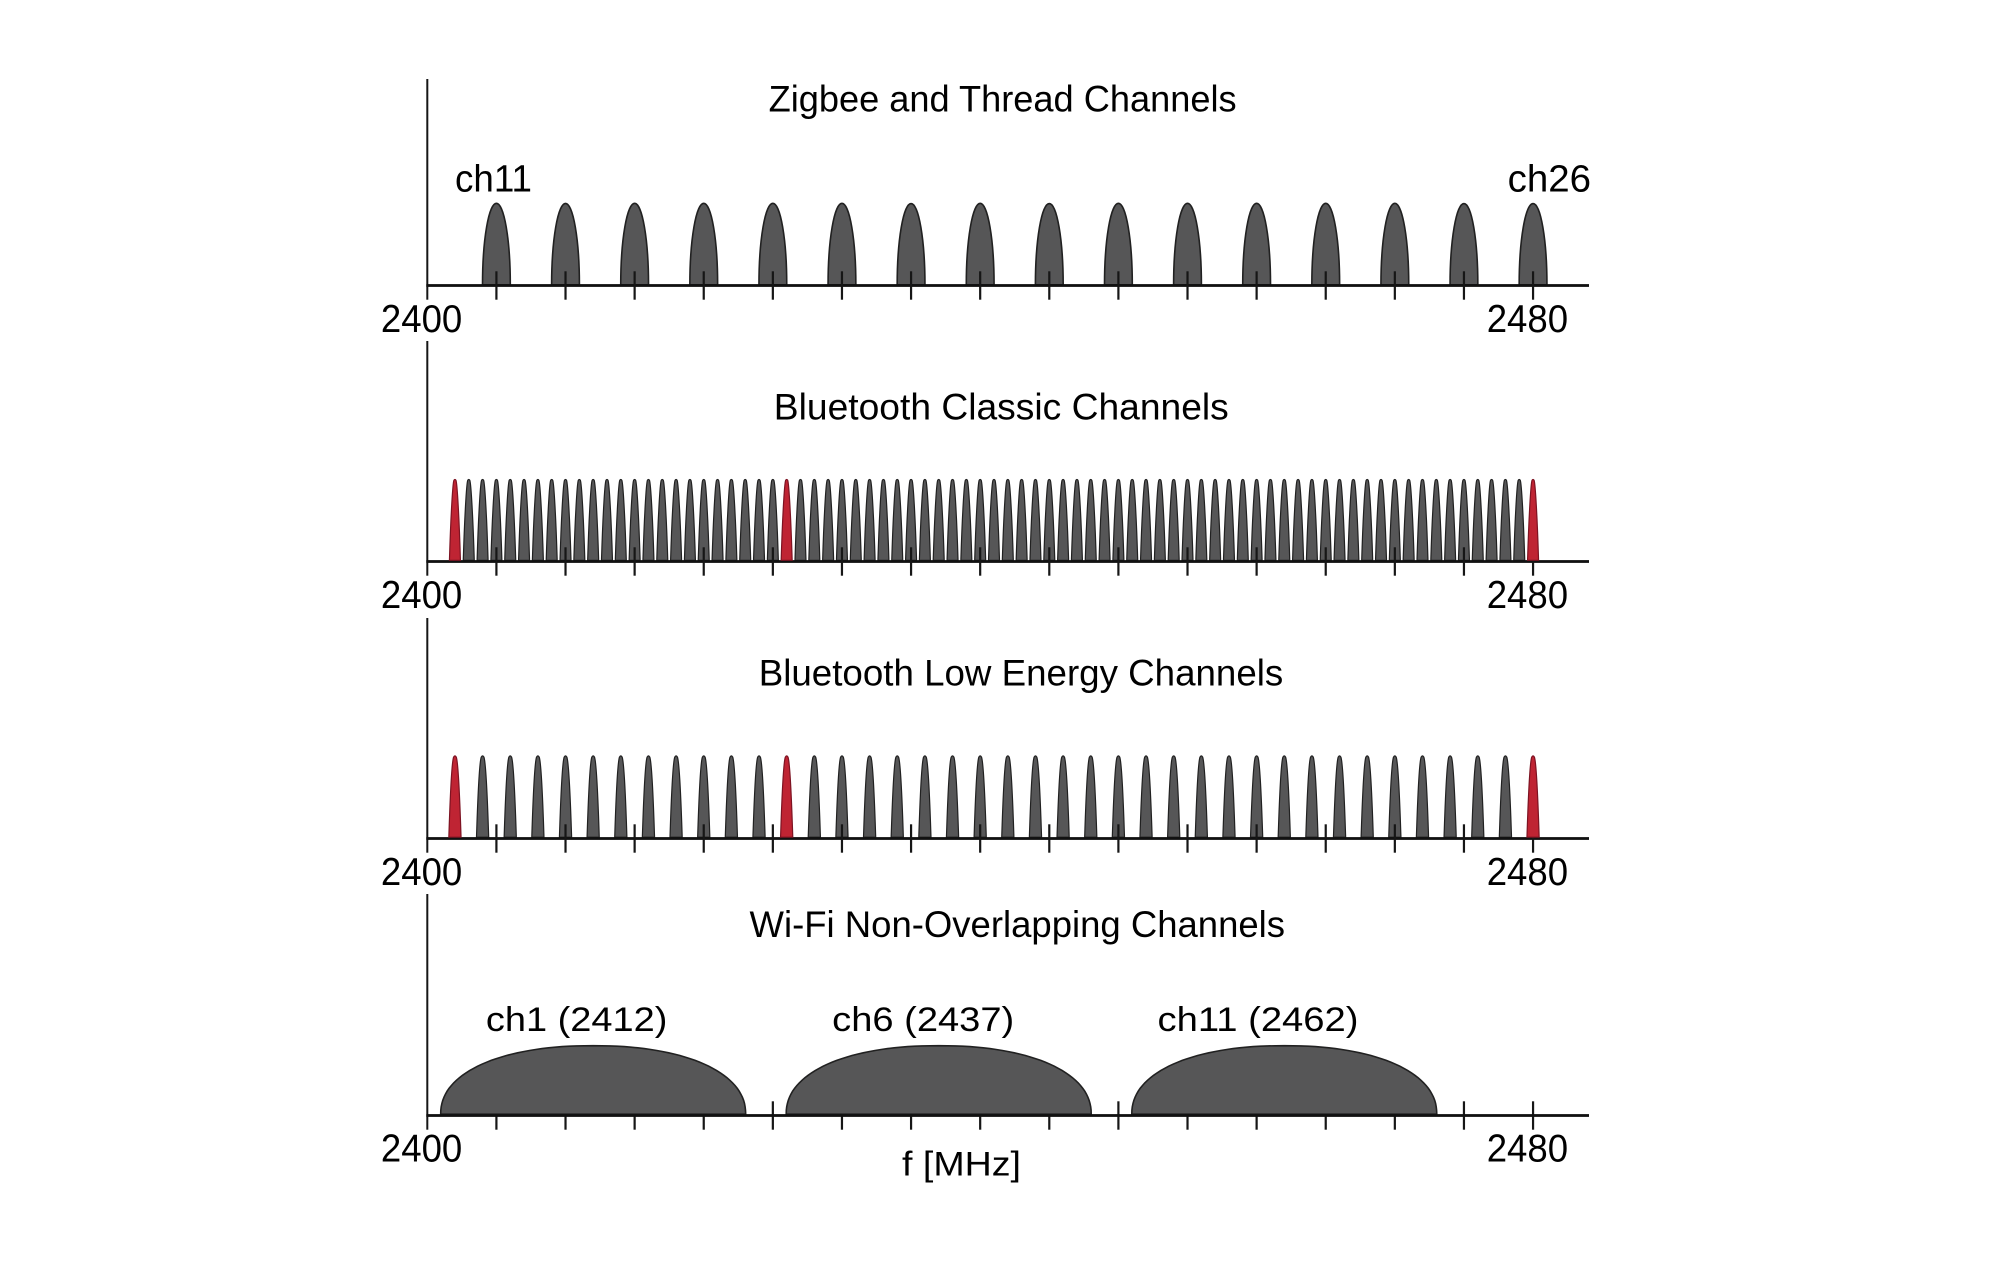  I want to click on svg-text: ch1 (2412), so click(577, 1020).